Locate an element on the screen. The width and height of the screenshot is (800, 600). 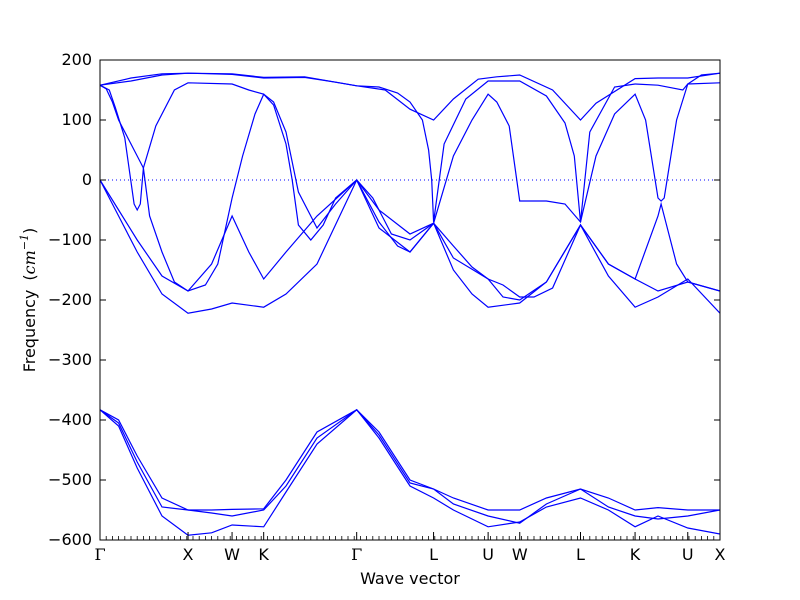
y-axis-title-unit-close: ) is located at coordinates (29, 231).